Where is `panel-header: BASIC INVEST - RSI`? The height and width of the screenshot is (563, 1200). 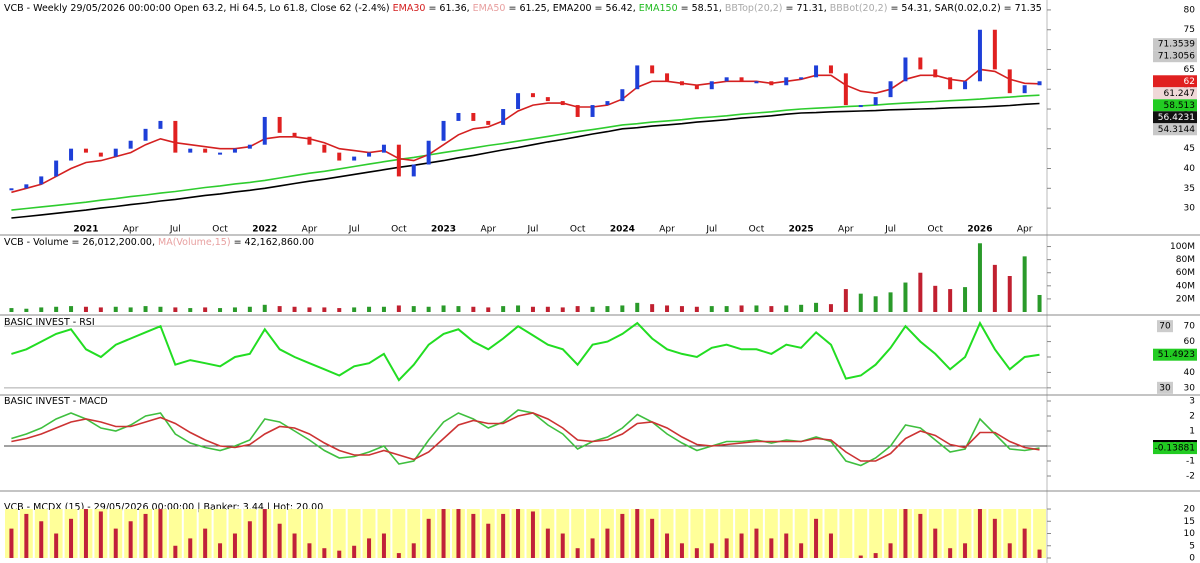 panel-header: BASIC INVEST - RSI is located at coordinates (49, 322).